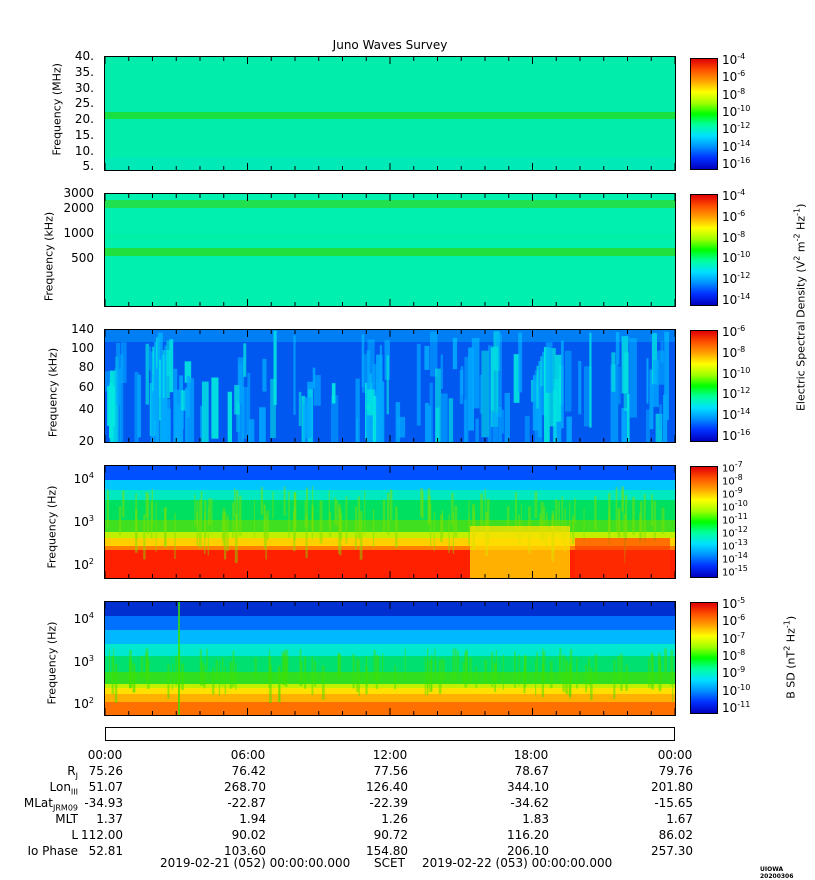 The width and height of the screenshot is (815, 880). Describe the element at coordinates (91, 476) in the screenshot. I see `y-tick-exponent: 4` at that location.